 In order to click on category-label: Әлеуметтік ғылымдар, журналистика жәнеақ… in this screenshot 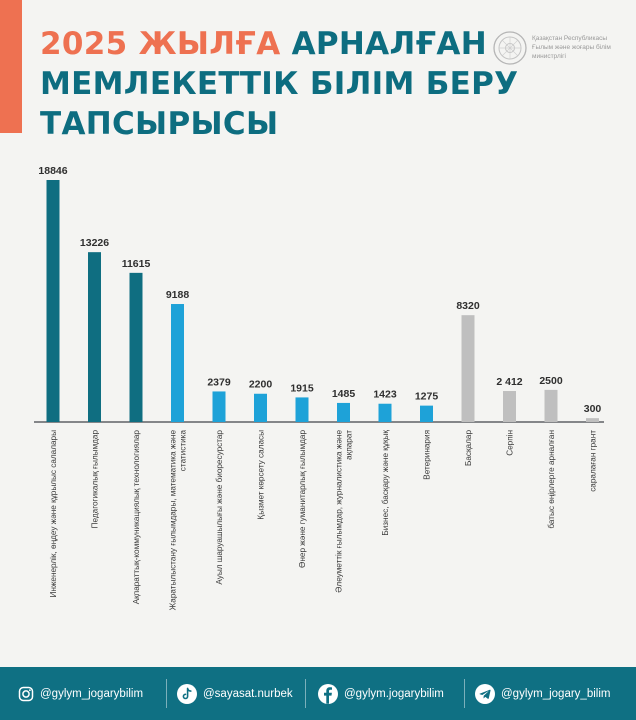, I will do `click(344, 511)`.